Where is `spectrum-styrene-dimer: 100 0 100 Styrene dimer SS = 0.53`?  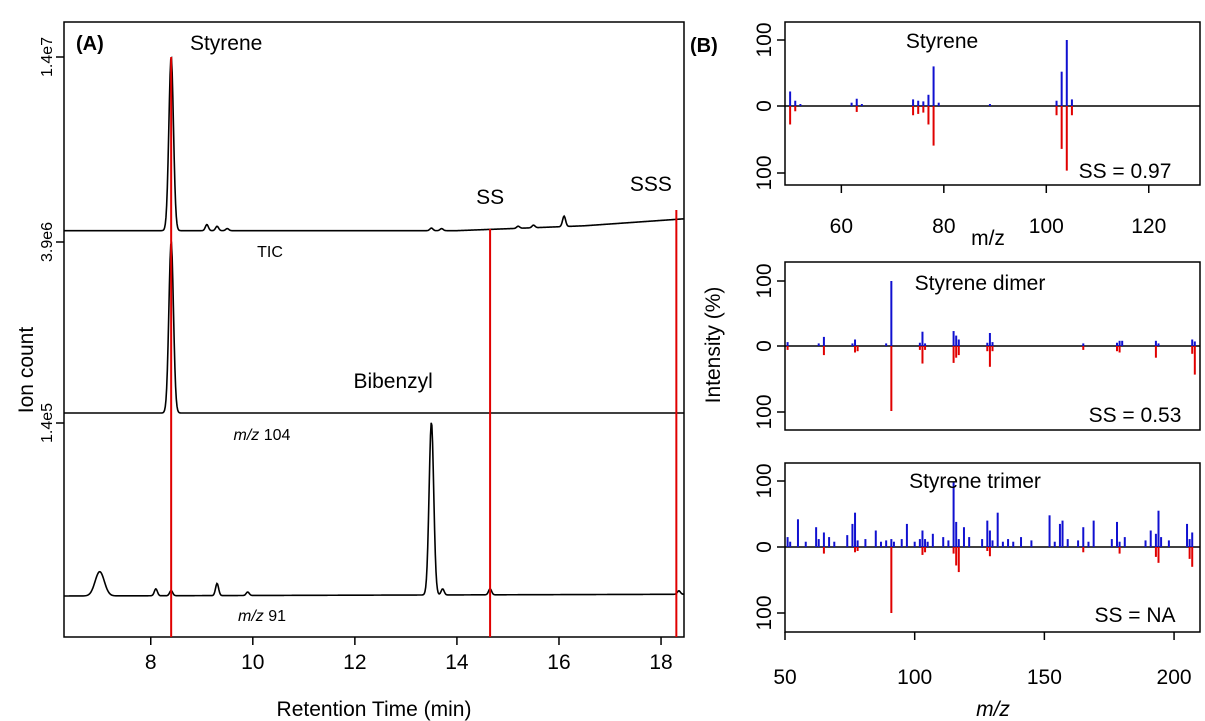
spectrum-styrene-dimer: 100 0 100 Styrene dimer SS = 0.53 is located at coordinates (977, 346).